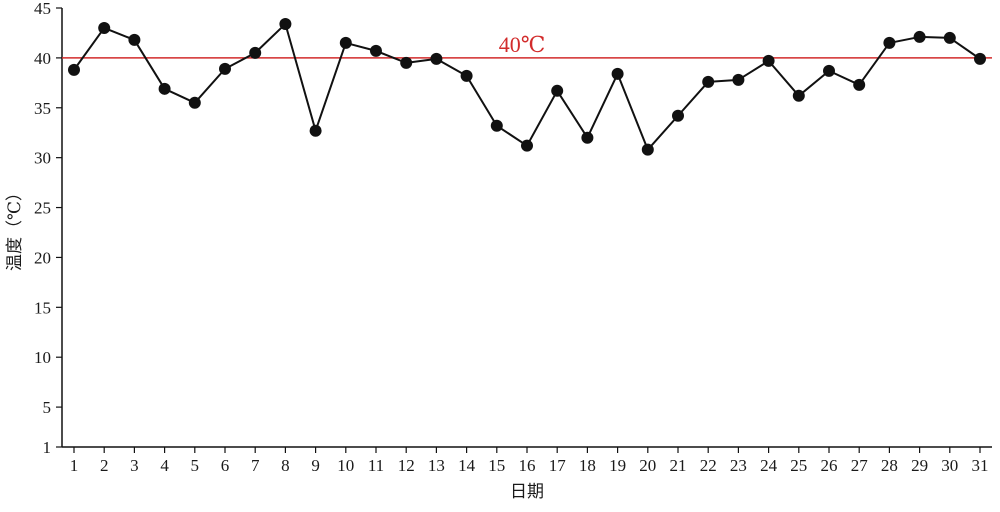  I want to click on x-tick-label: 24, so click(769, 465).